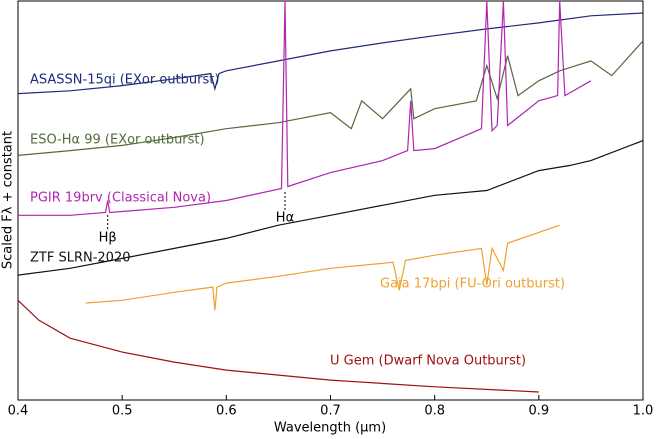 This screenshot has height=439, width=658. What do you see at coordinates (80, 258) in the screenshot?
I see `series-label: ZTF SLRN-2020` at bounding box center [80, 258].